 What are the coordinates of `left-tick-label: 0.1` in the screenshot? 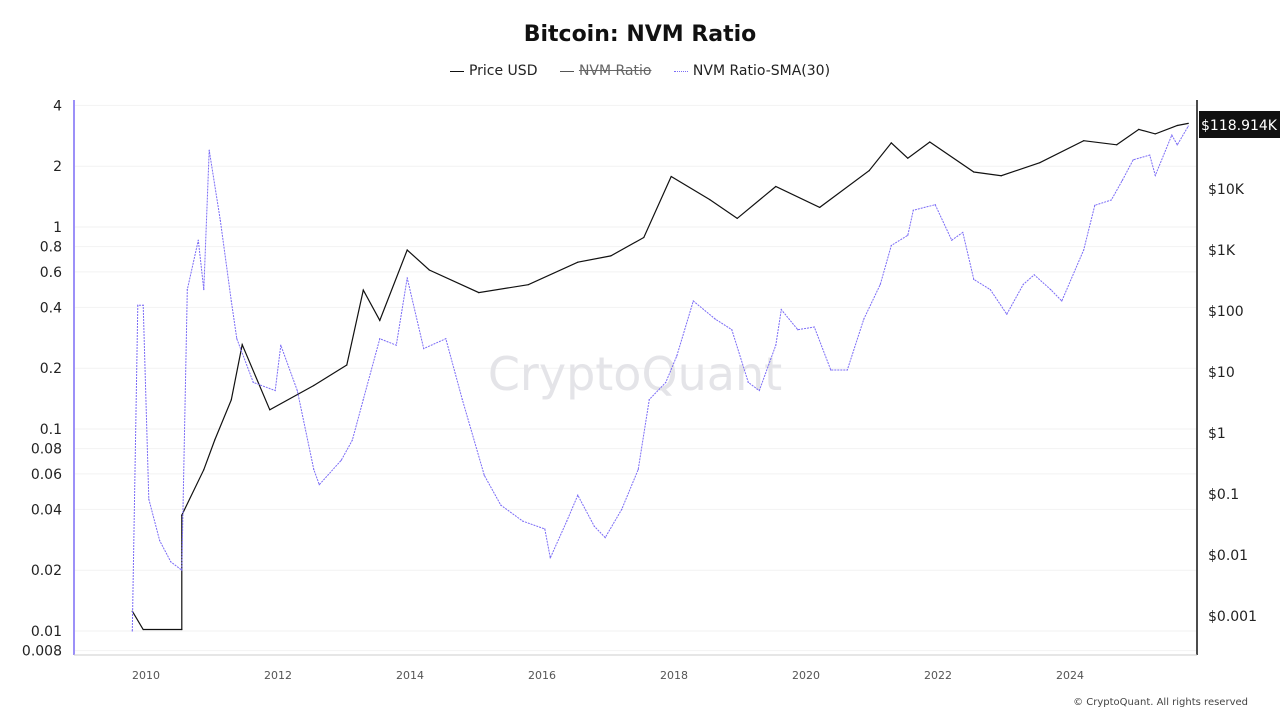 It's located at (51, 430).